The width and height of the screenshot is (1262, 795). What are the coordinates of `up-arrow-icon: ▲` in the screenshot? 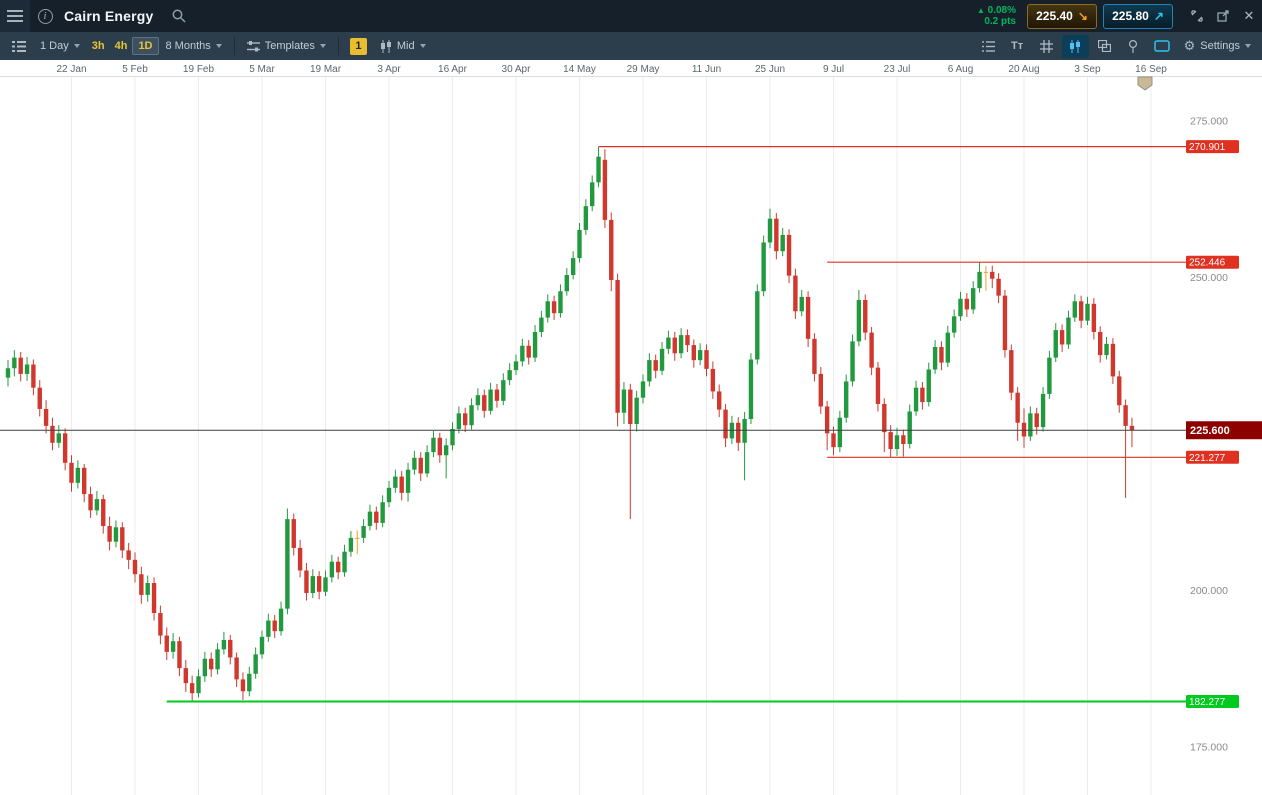 It's located at (980, 10).